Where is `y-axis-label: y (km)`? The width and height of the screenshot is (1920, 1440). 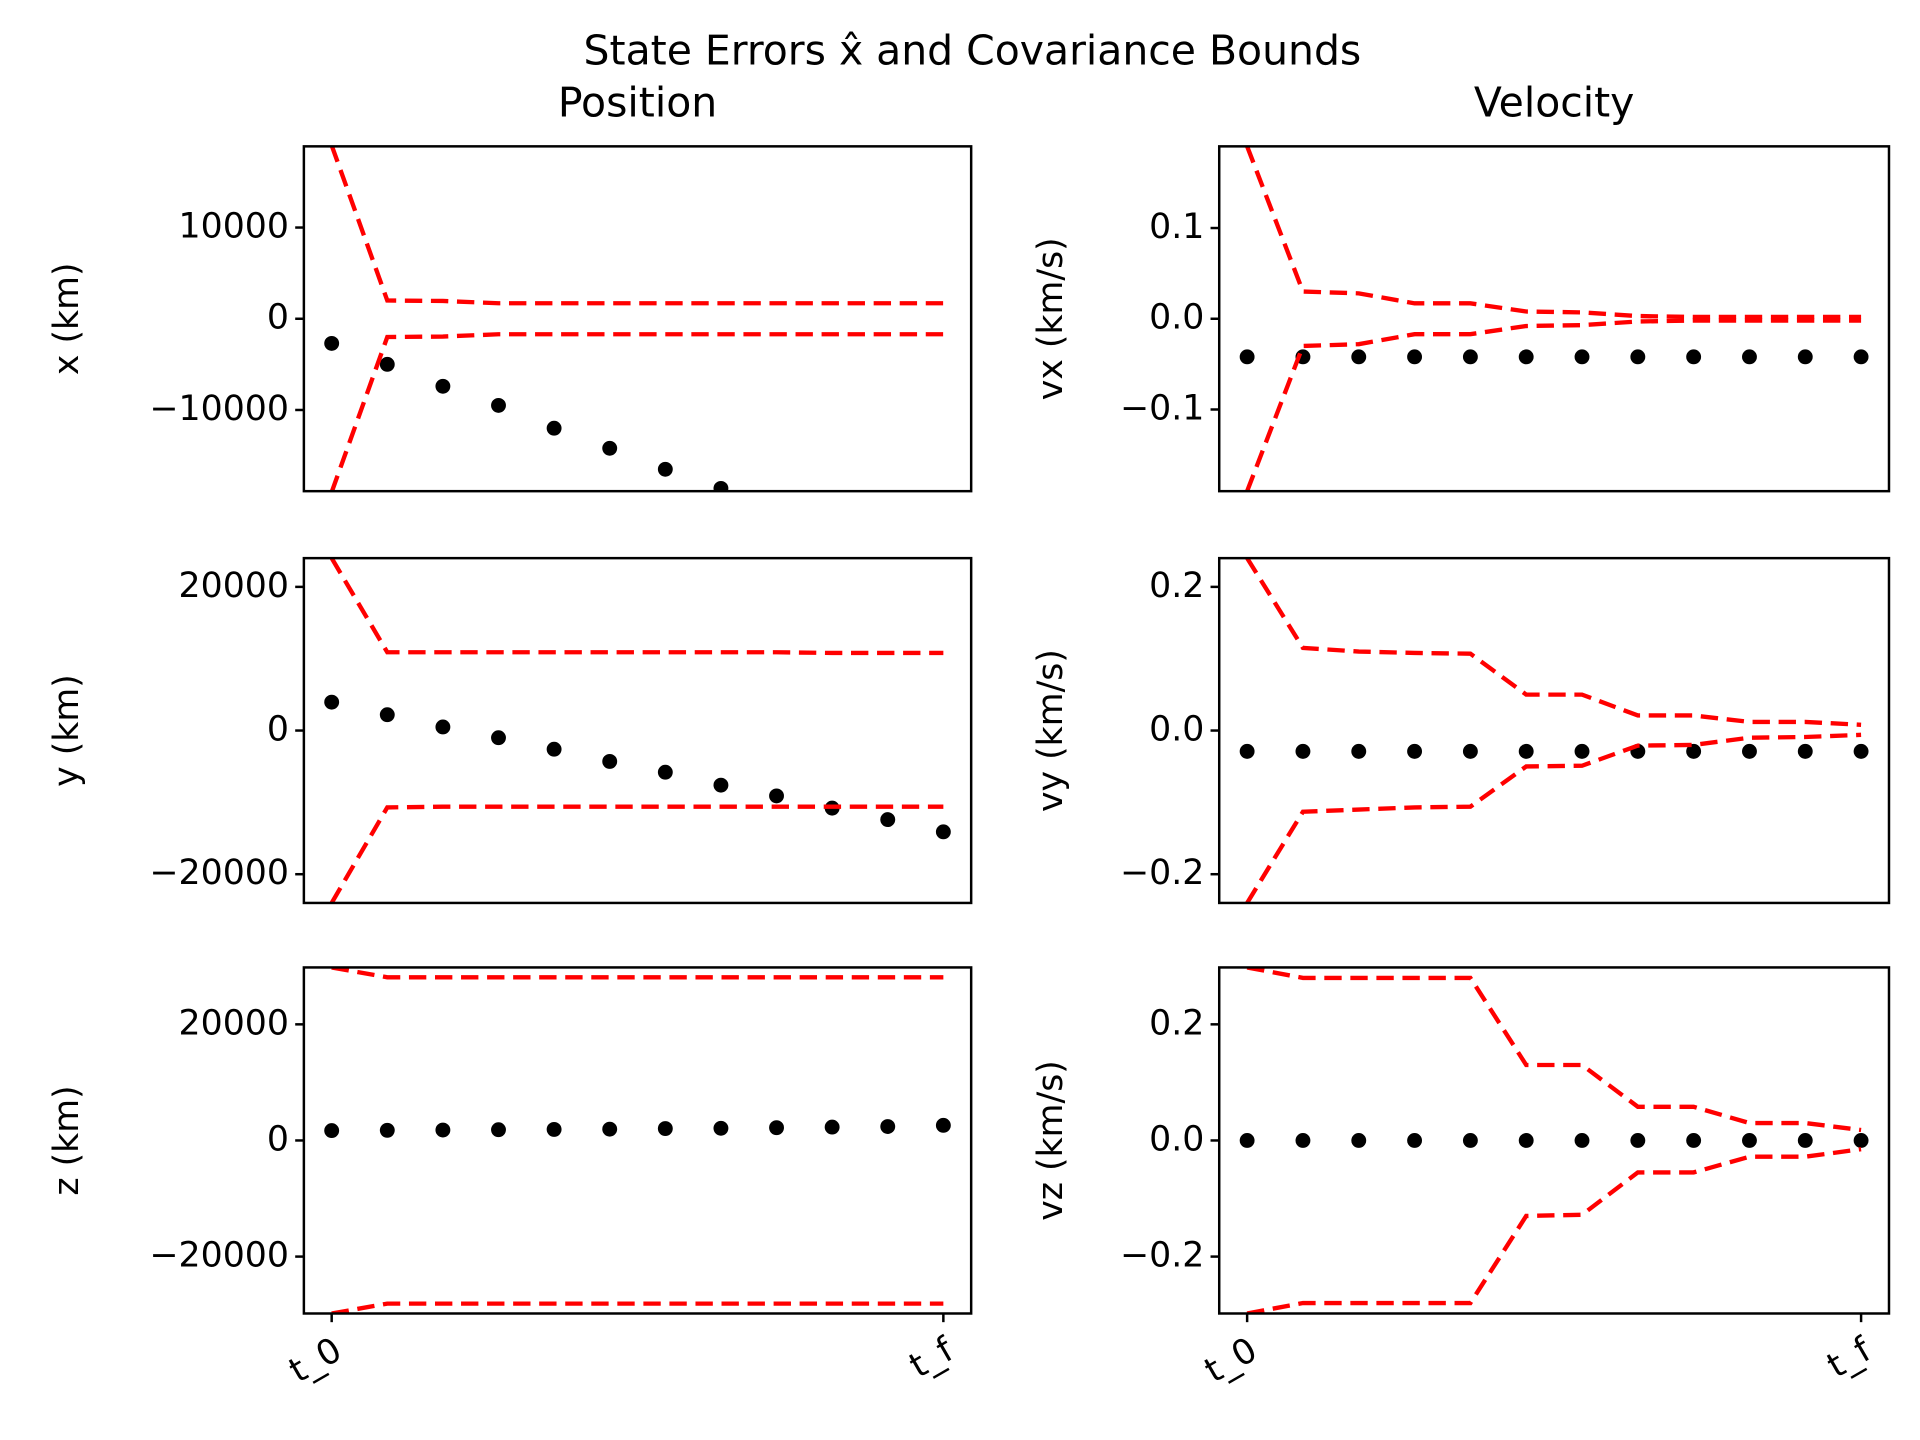
y-axis-label: y (km) is located at coordinates (67, 730).